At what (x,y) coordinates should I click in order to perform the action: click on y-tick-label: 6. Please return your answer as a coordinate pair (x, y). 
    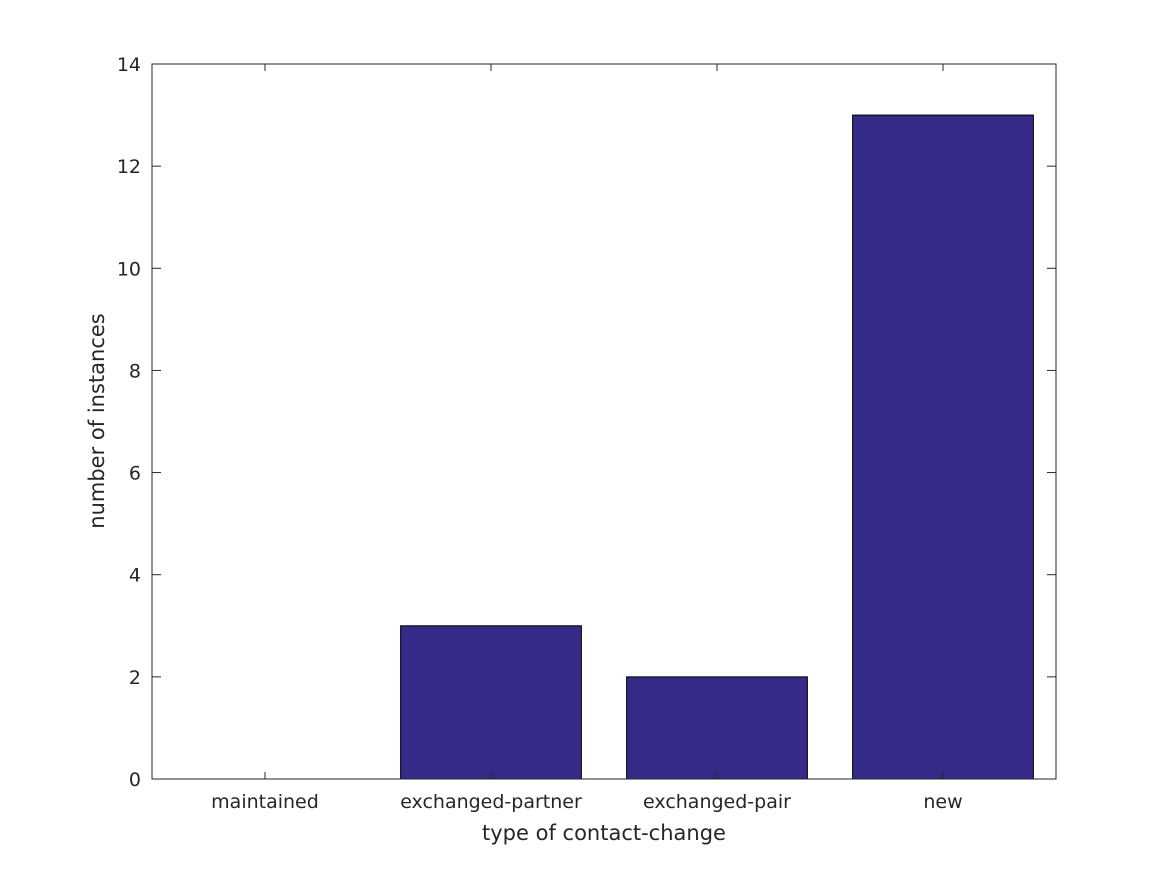
    Looking at the image, I should click on (135, 474).